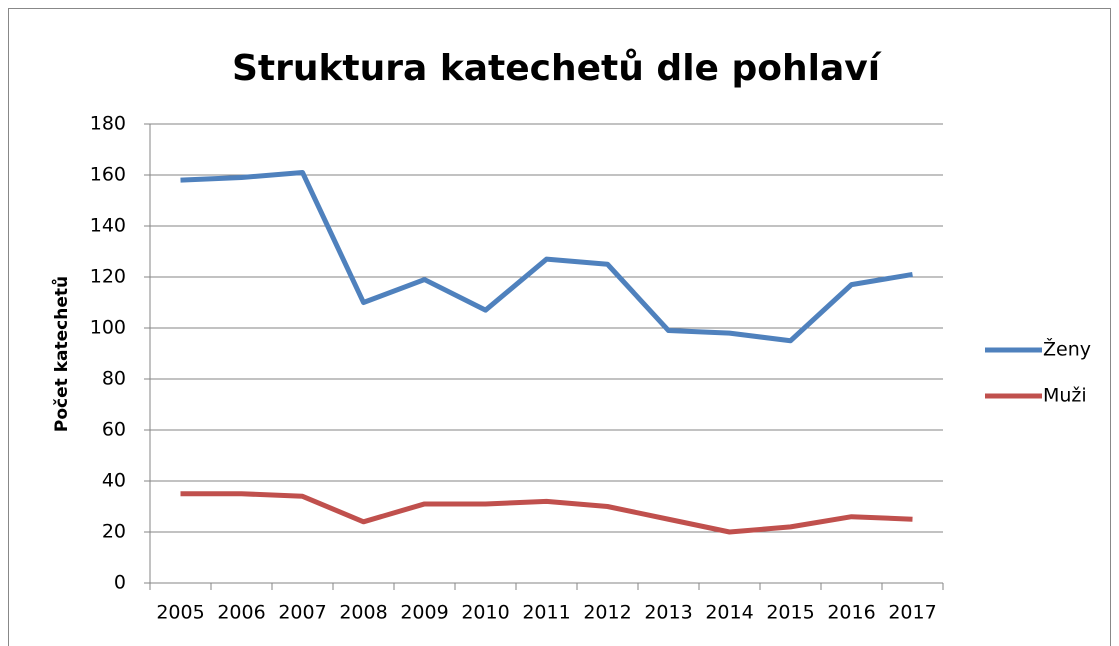 Image resolution: width=1119 pixels, height=646 pixels. Describe the element at coordinates (61, 354) in the screenshot. I see `y-axis-label: Počet katechetů` at that location.